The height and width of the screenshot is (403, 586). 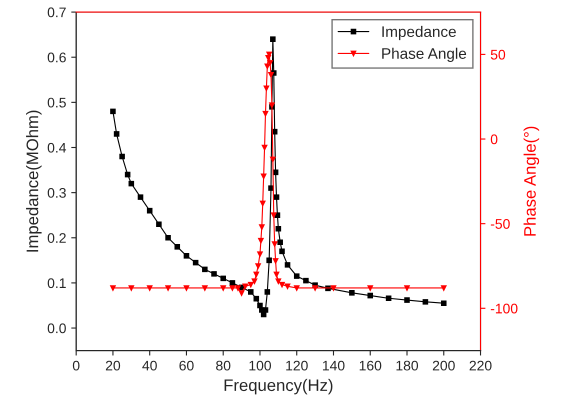 What do you see at coordinates (223, 365) in the screenshot?
I see `x-tick-label: 80` at bounding box center [223, 365].